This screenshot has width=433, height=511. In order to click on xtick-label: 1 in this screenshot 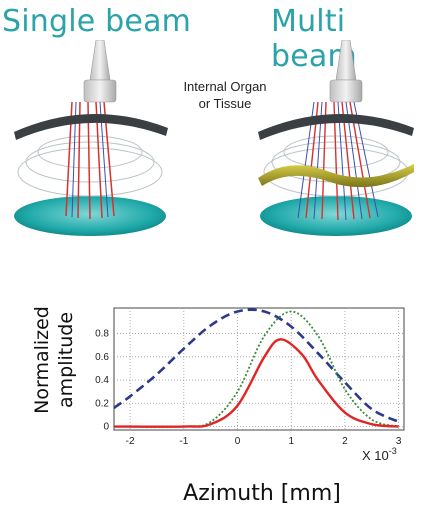, I will do `click(291, 441)`.